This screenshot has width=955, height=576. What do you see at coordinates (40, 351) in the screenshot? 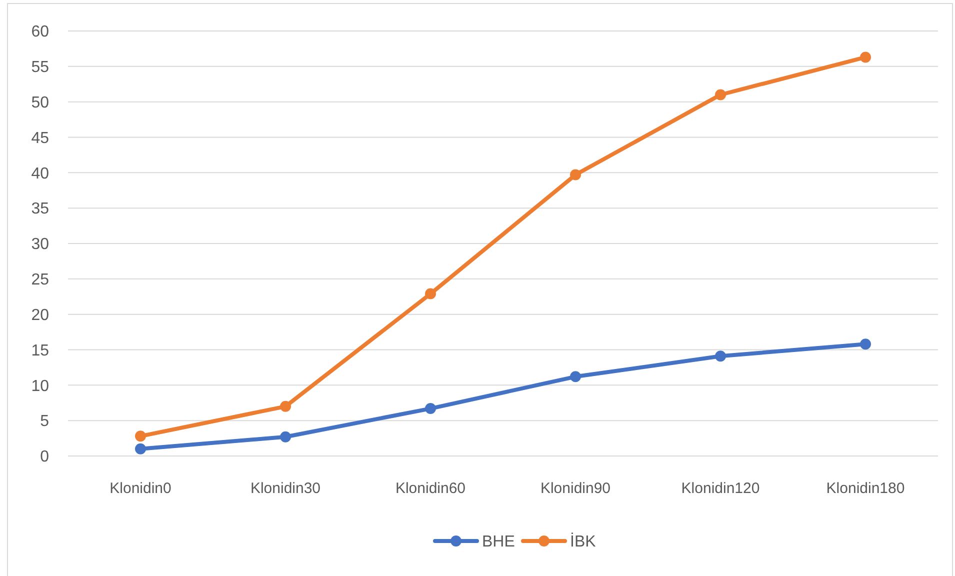
I see `y-tick-label: 15` at bounding box center [40, 351].